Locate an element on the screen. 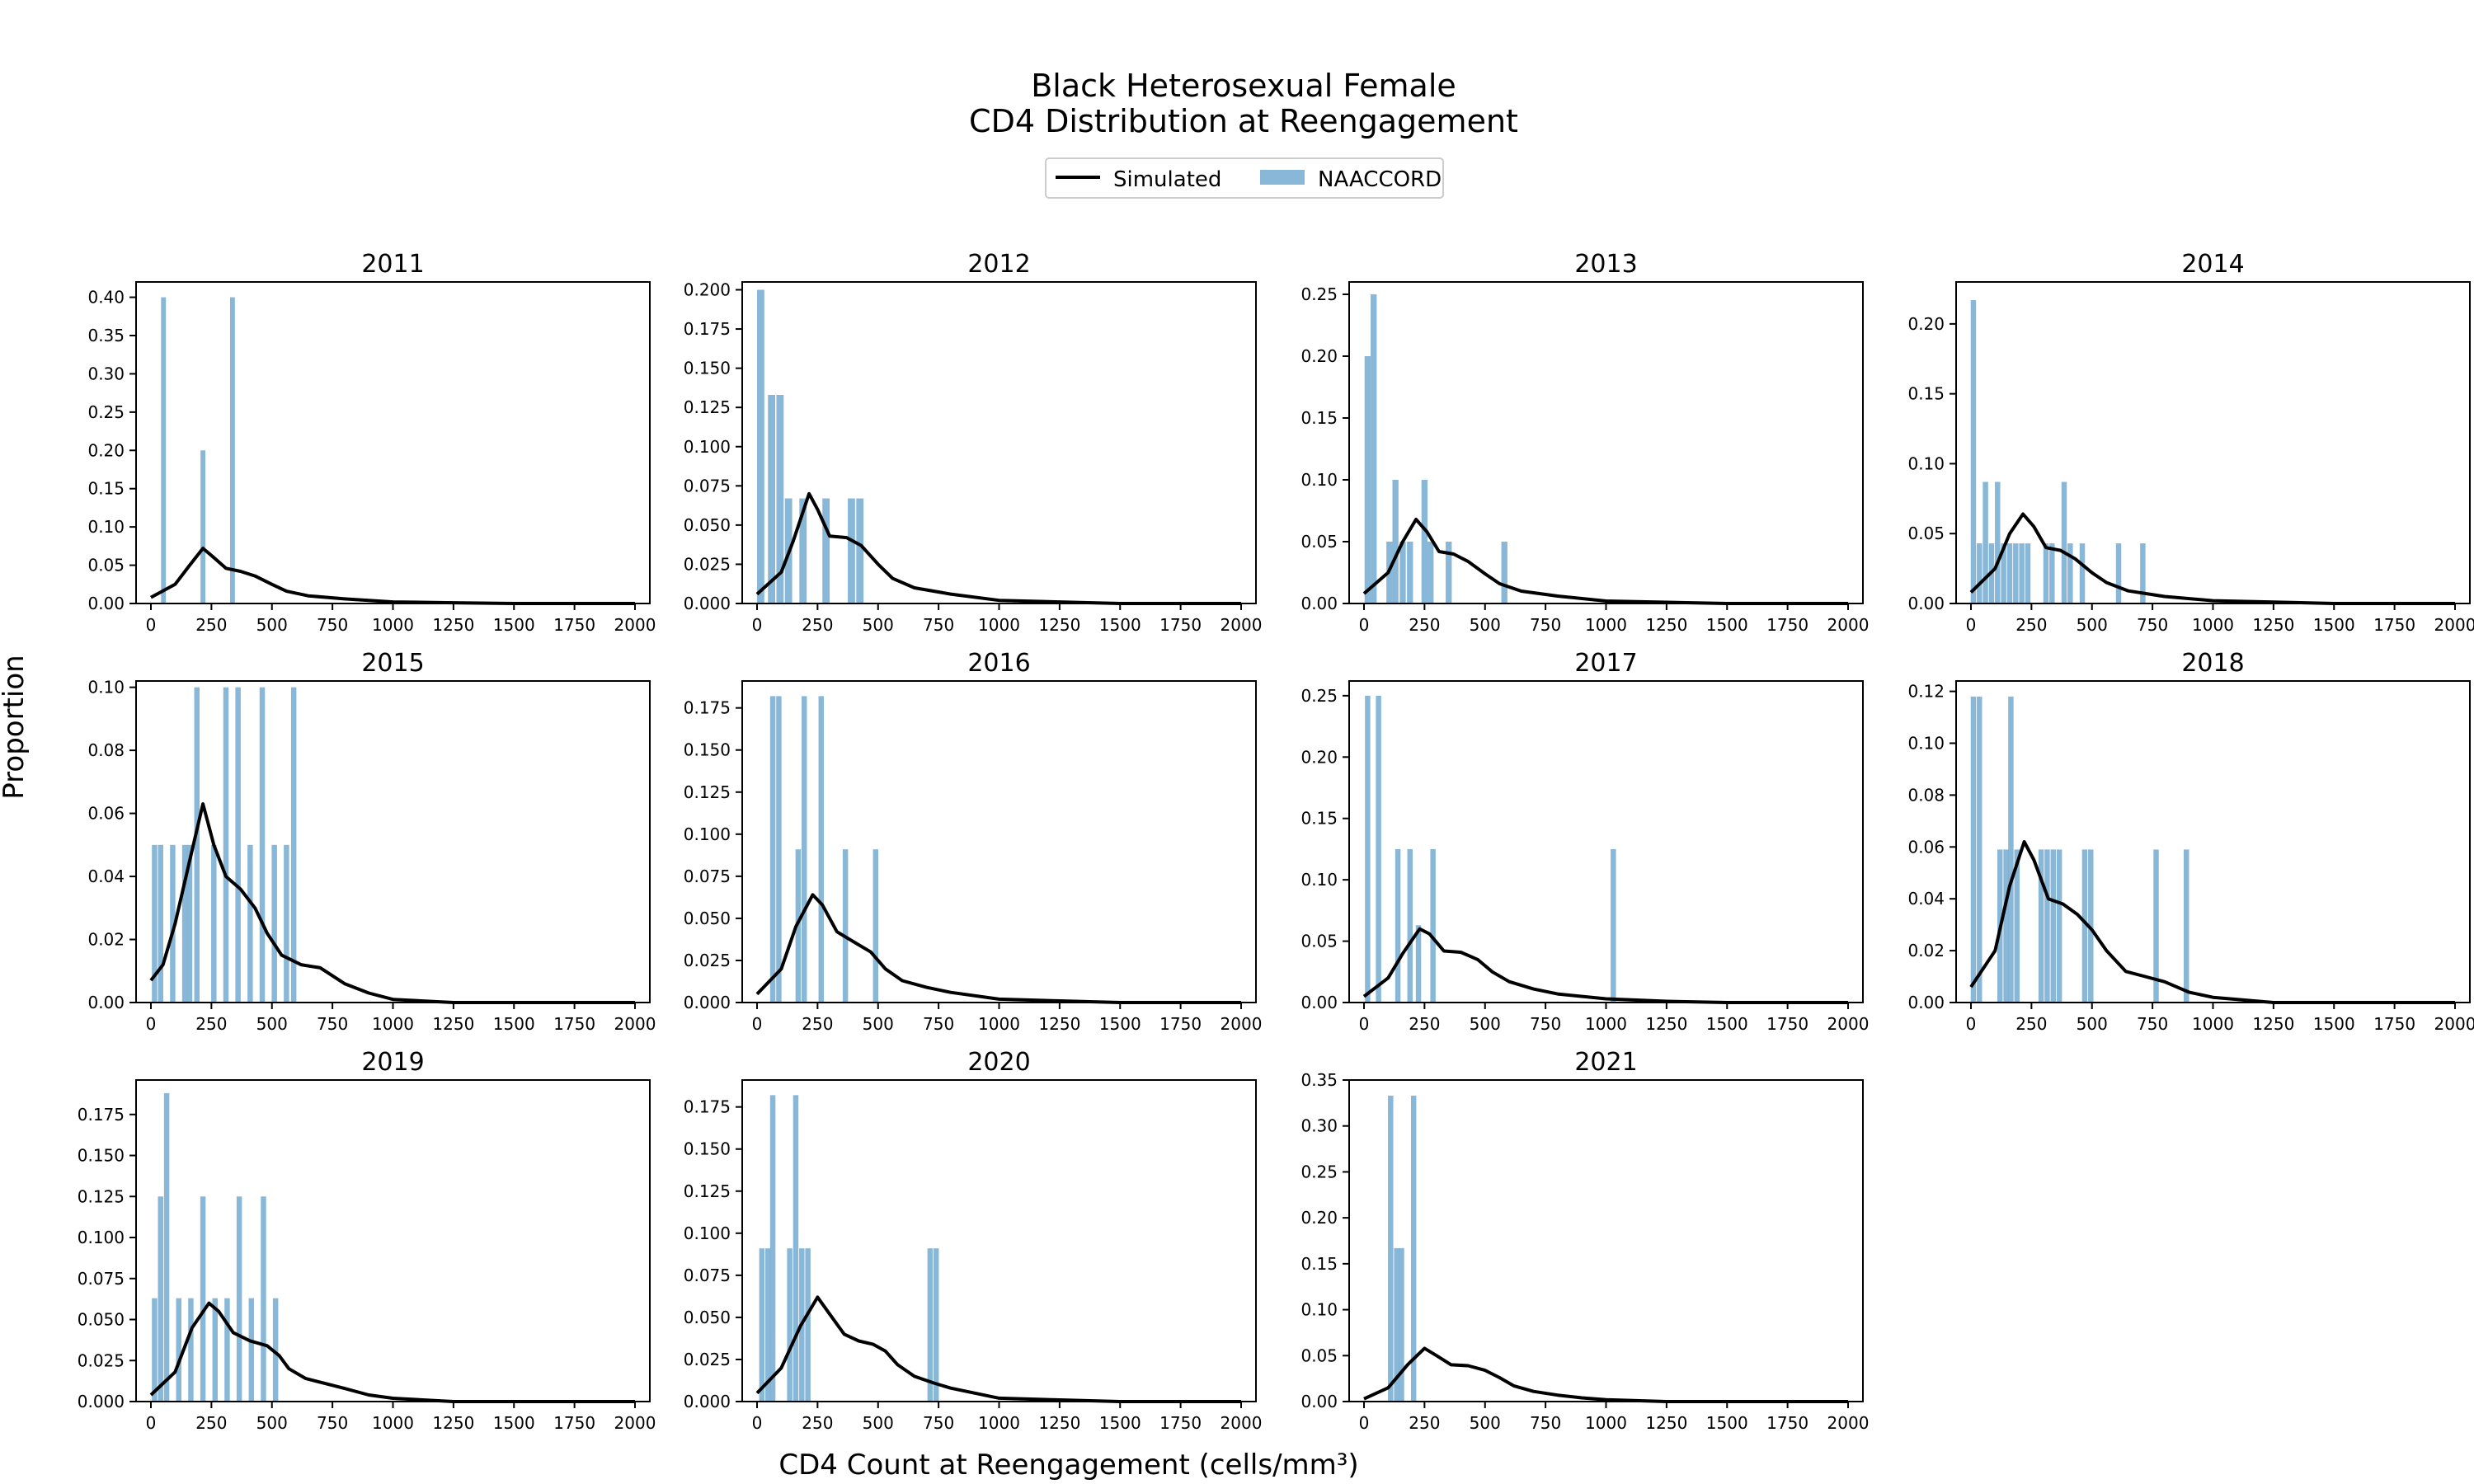 This screenshot has width=2474, height=1484. panel-title: 2019 is located at coordinates (392, 1062).